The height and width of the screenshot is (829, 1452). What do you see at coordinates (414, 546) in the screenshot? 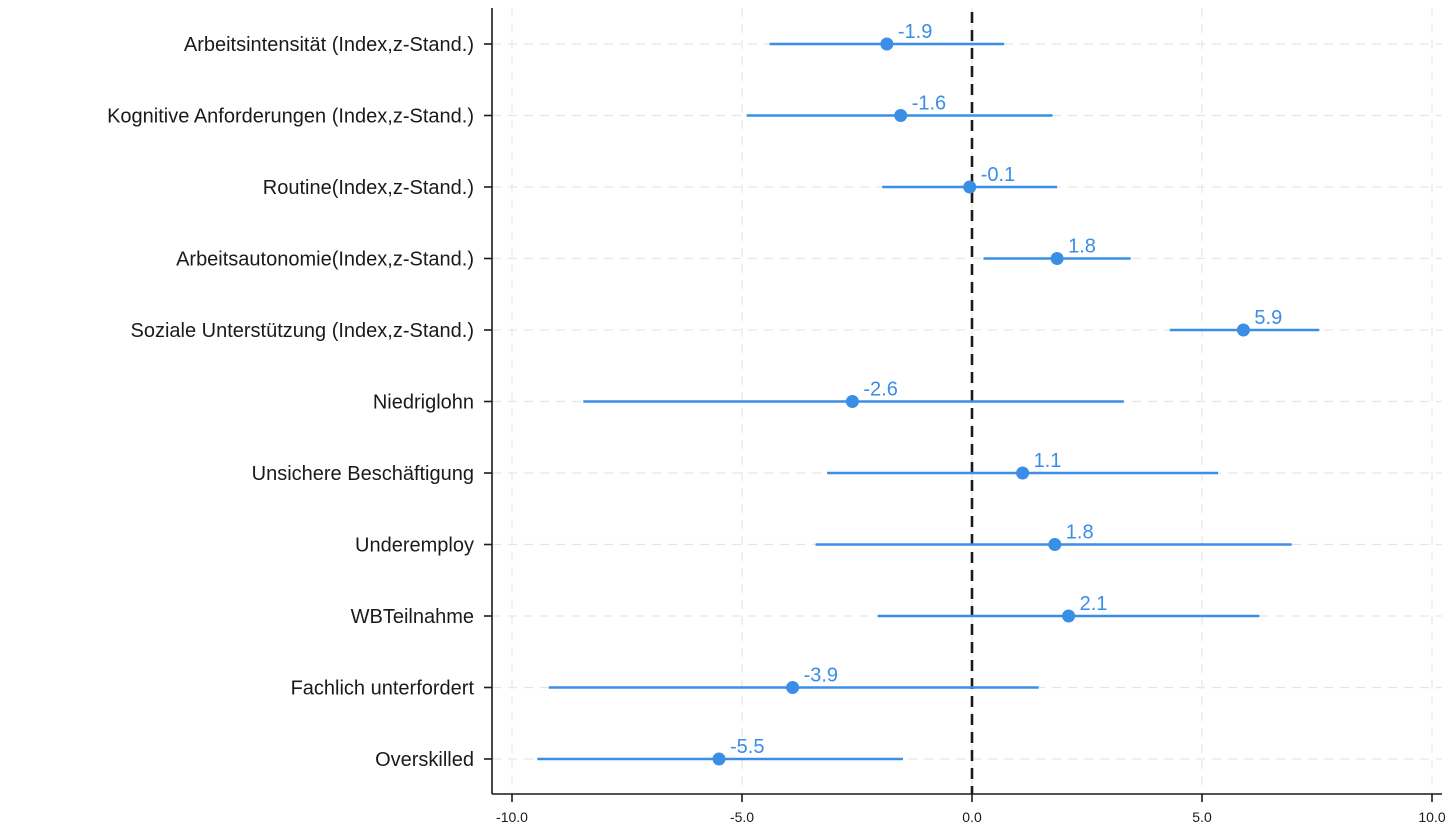
I see `category-label: Underemploy` at bounding box center [414, 546].